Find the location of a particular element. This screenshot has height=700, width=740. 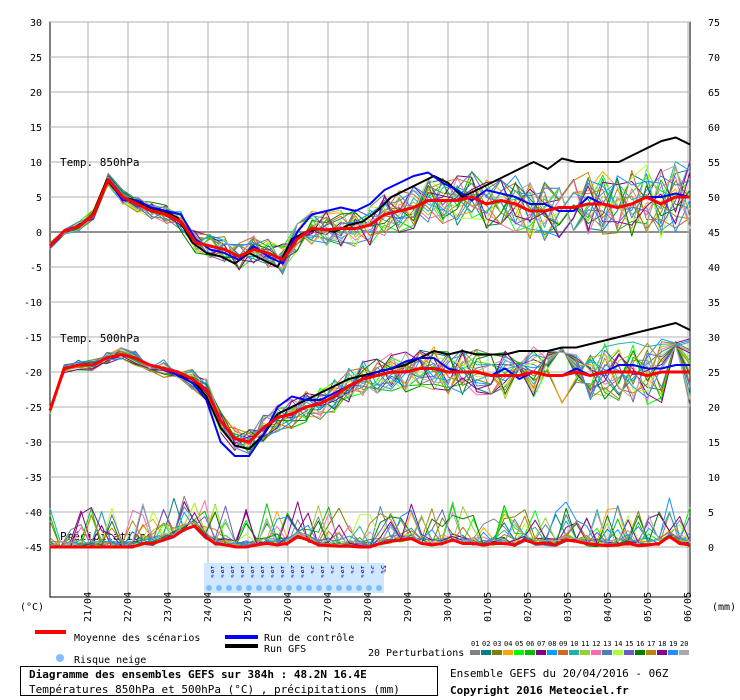

left-tick-label: 20 is located at coordinates (36, 93).